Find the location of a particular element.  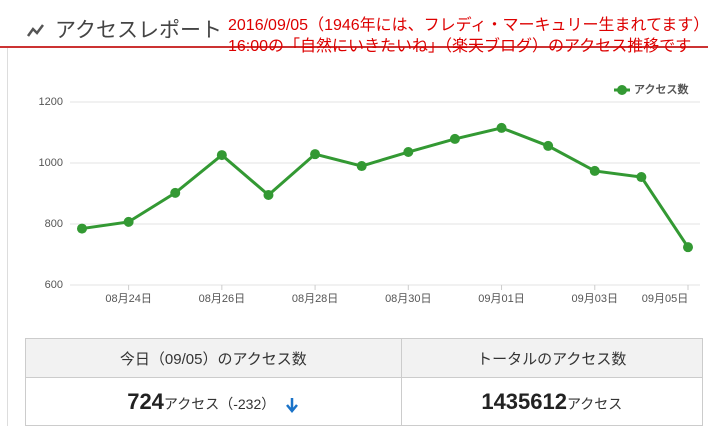

x-tick-label: 08月26日 is located at coordinates (222, 299).